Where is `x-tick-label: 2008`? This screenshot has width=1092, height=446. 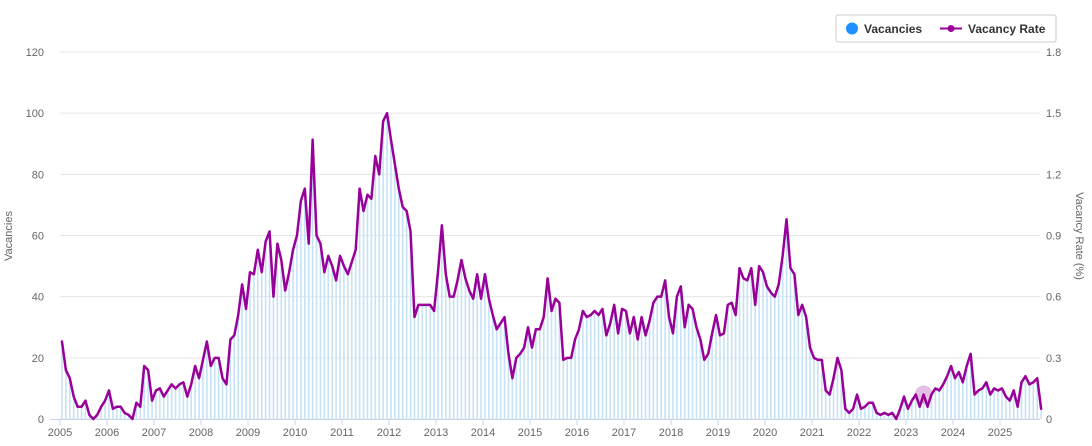 x-tick-label: 2008 is located at coordinates (201, 433).